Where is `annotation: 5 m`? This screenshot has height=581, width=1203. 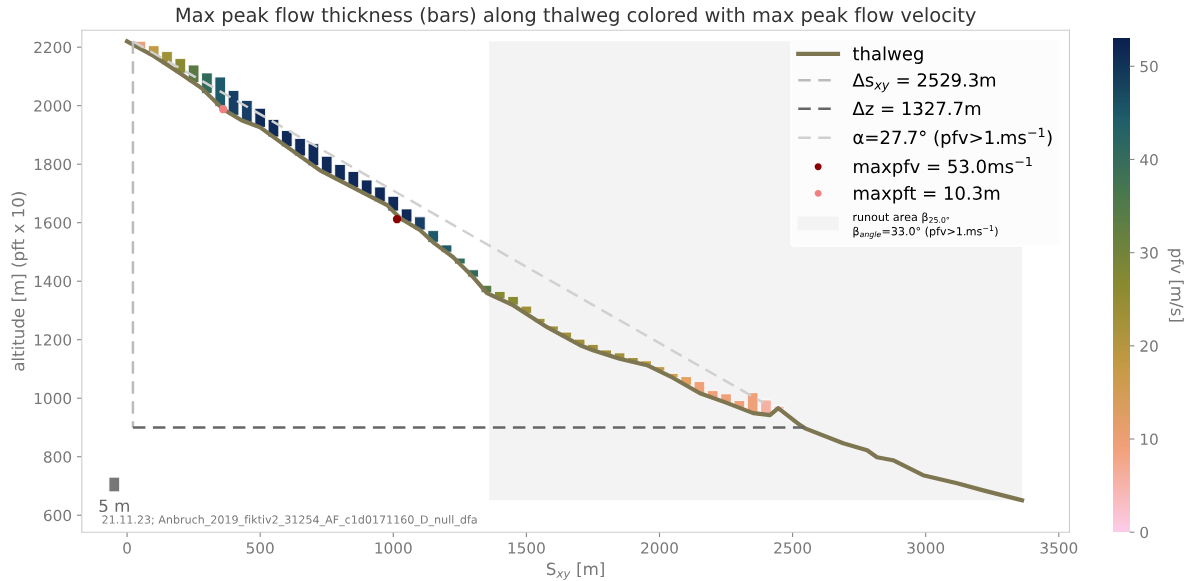 annotation: 5 m is located at coordinates (114, 506).